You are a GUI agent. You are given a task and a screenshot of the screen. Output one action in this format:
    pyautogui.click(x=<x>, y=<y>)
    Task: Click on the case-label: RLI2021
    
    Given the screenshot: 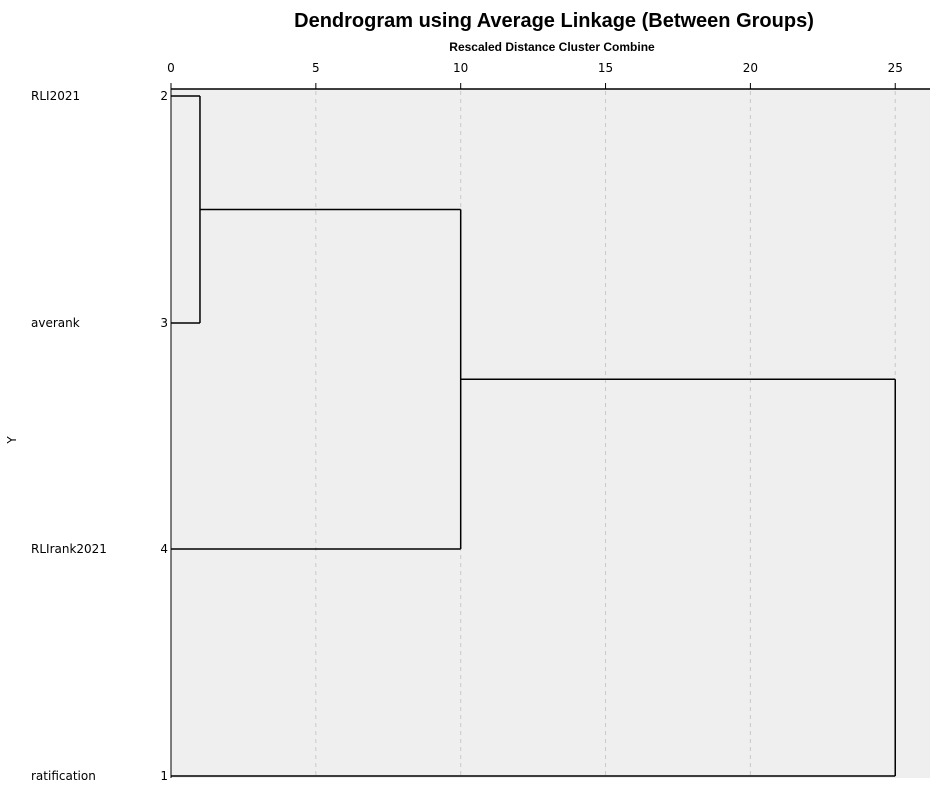 What is the action you would take?
    pyautogui.click(x=55, y=96)
    